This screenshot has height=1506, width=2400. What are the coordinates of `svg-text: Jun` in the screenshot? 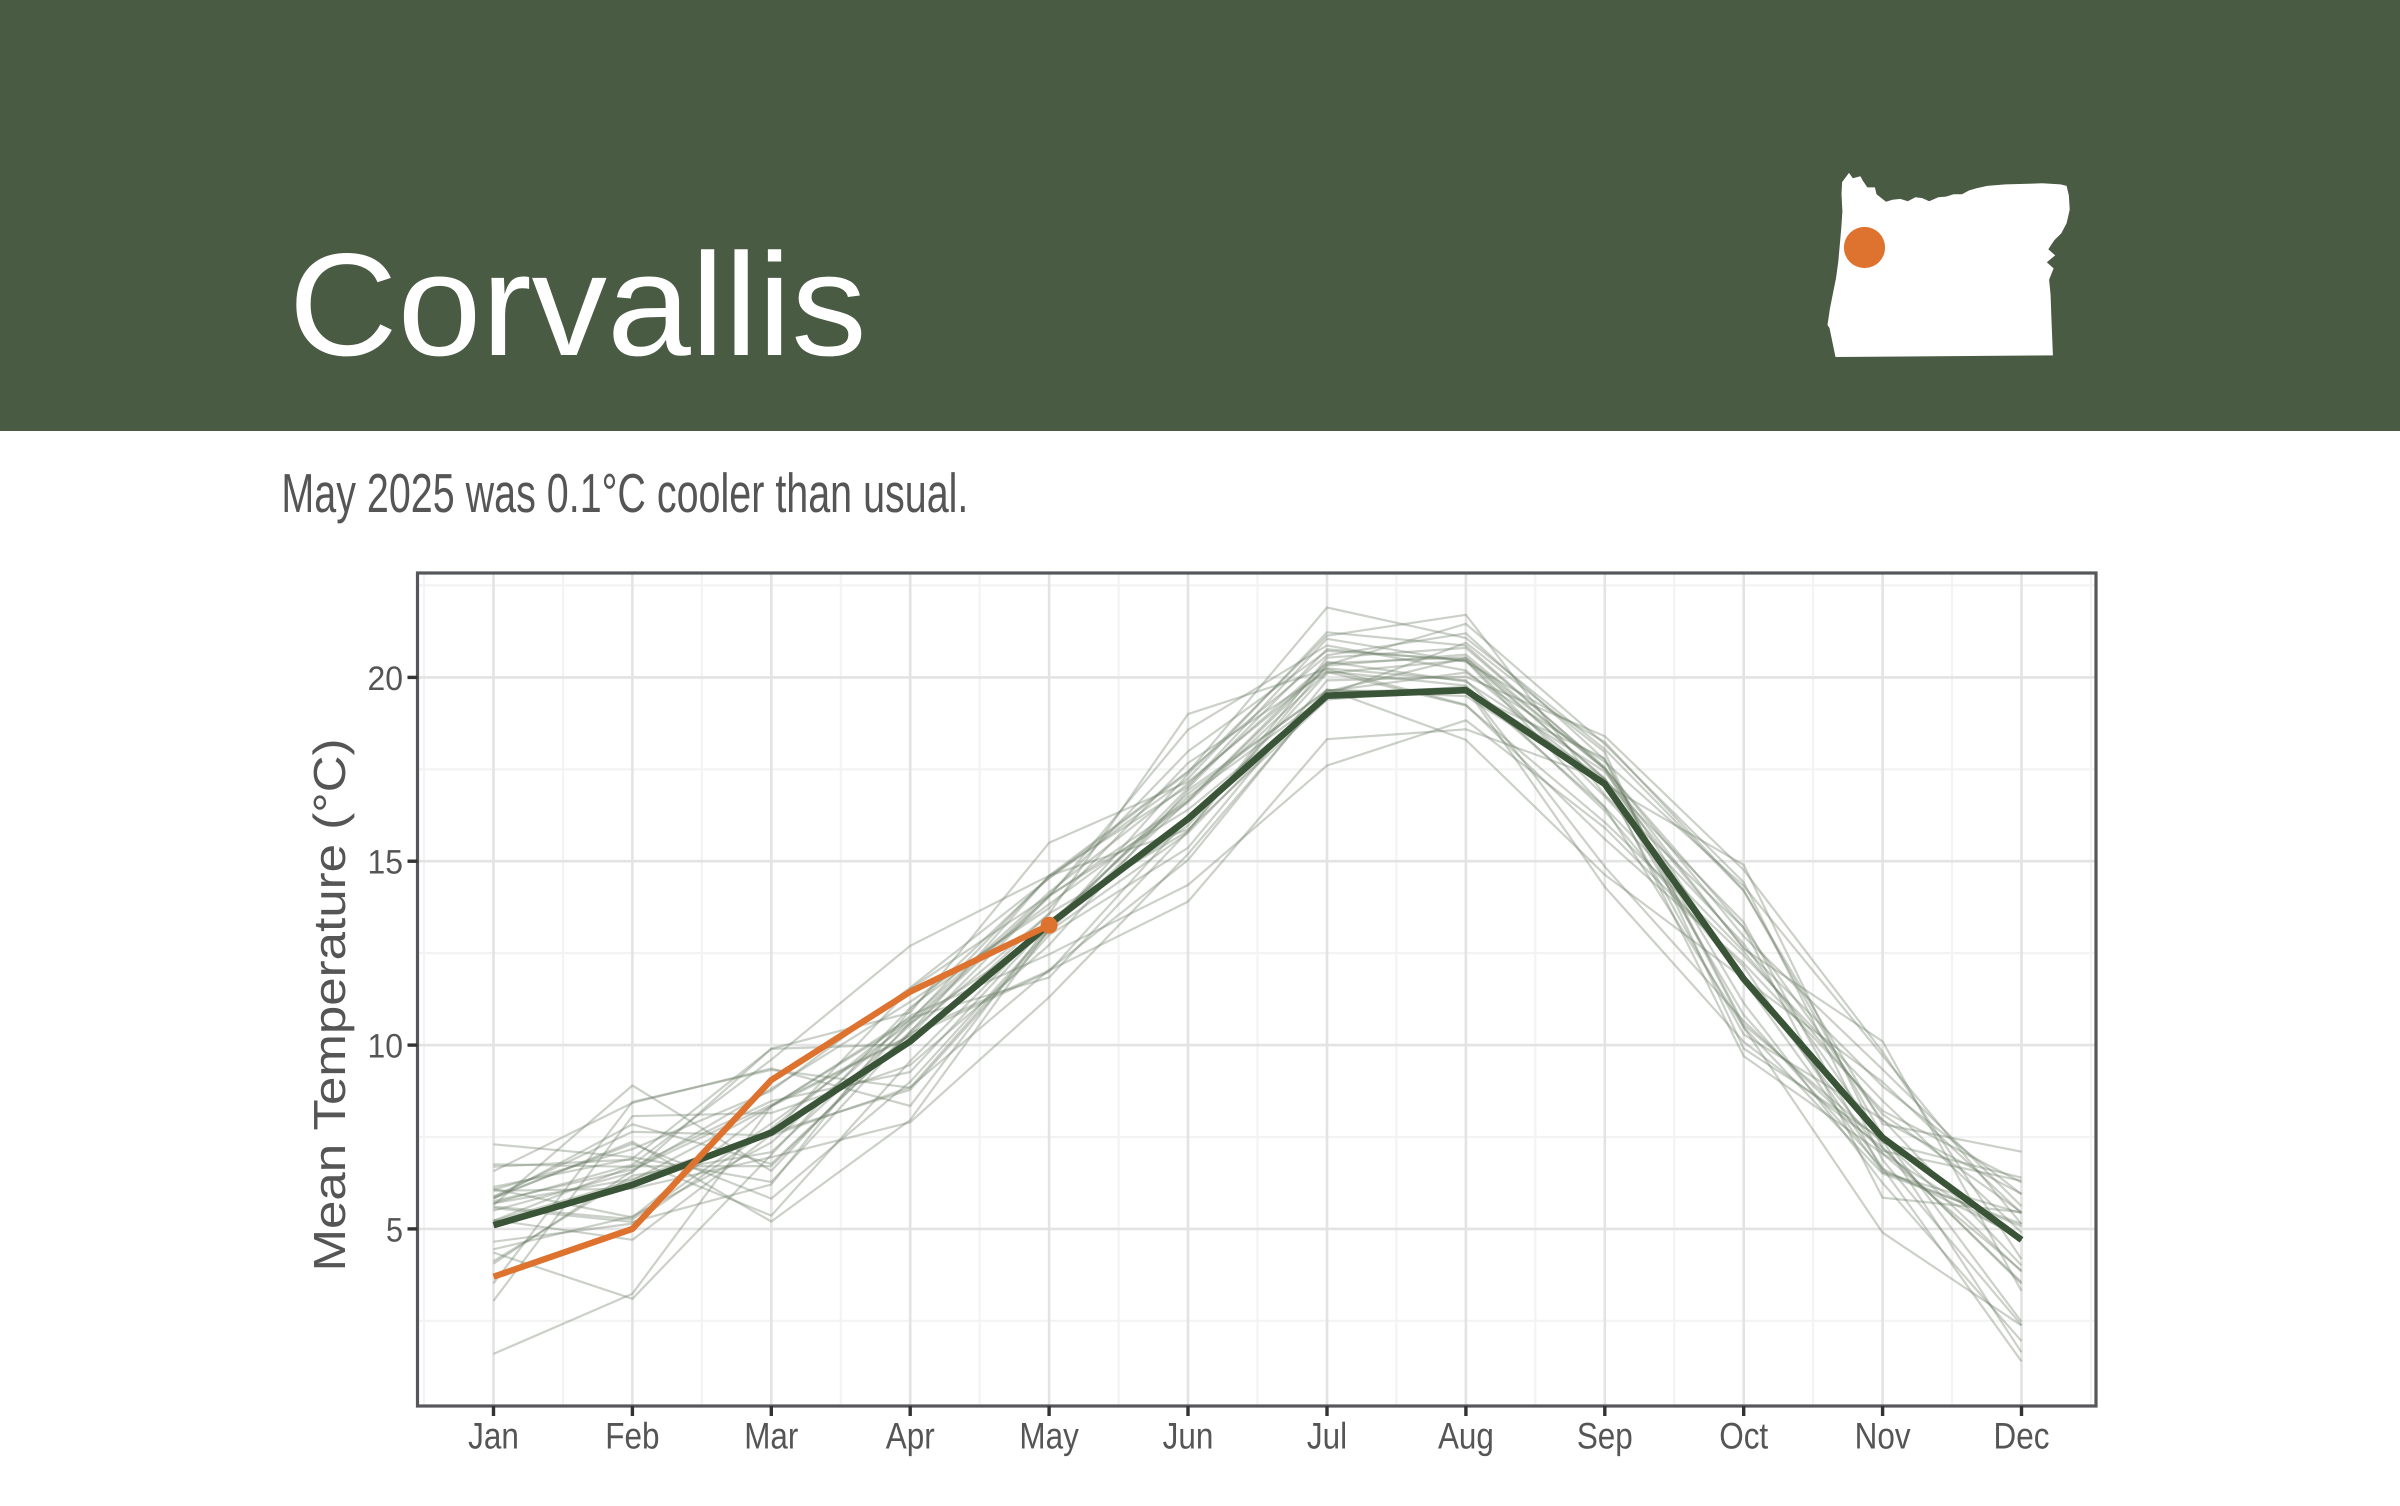 It's located at (1188, 1436).